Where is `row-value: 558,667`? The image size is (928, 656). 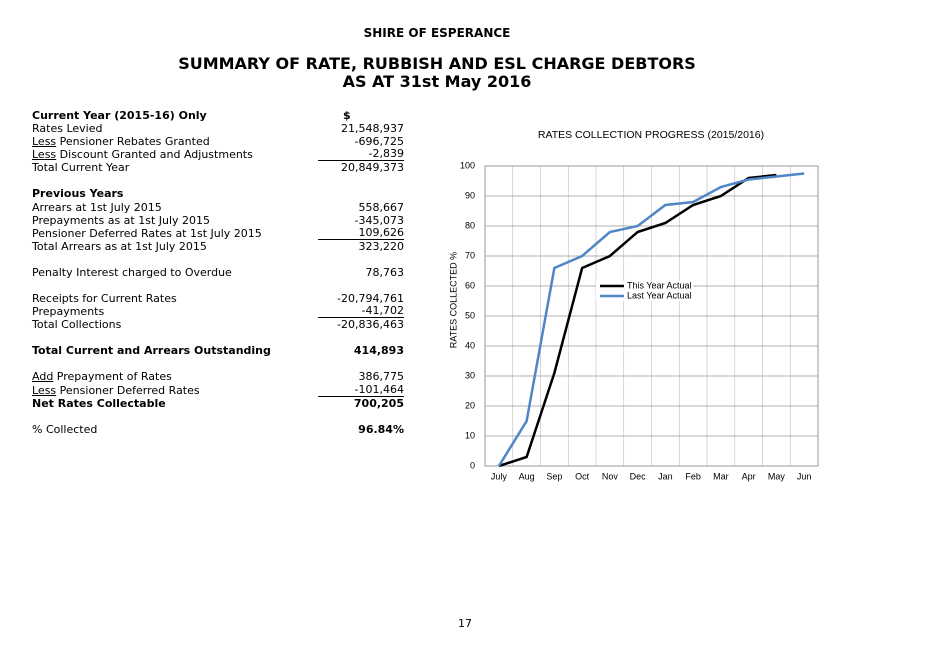
row-value: 558,667 is located at coordinates (381, 207).